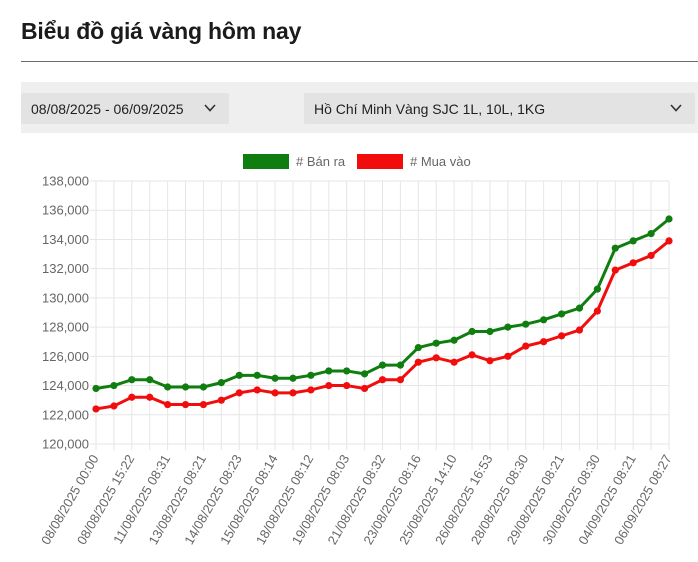  Describe the element at coordinates (65, 297) in the screenshot. I see `y-tick-label: 130,000` at that location.